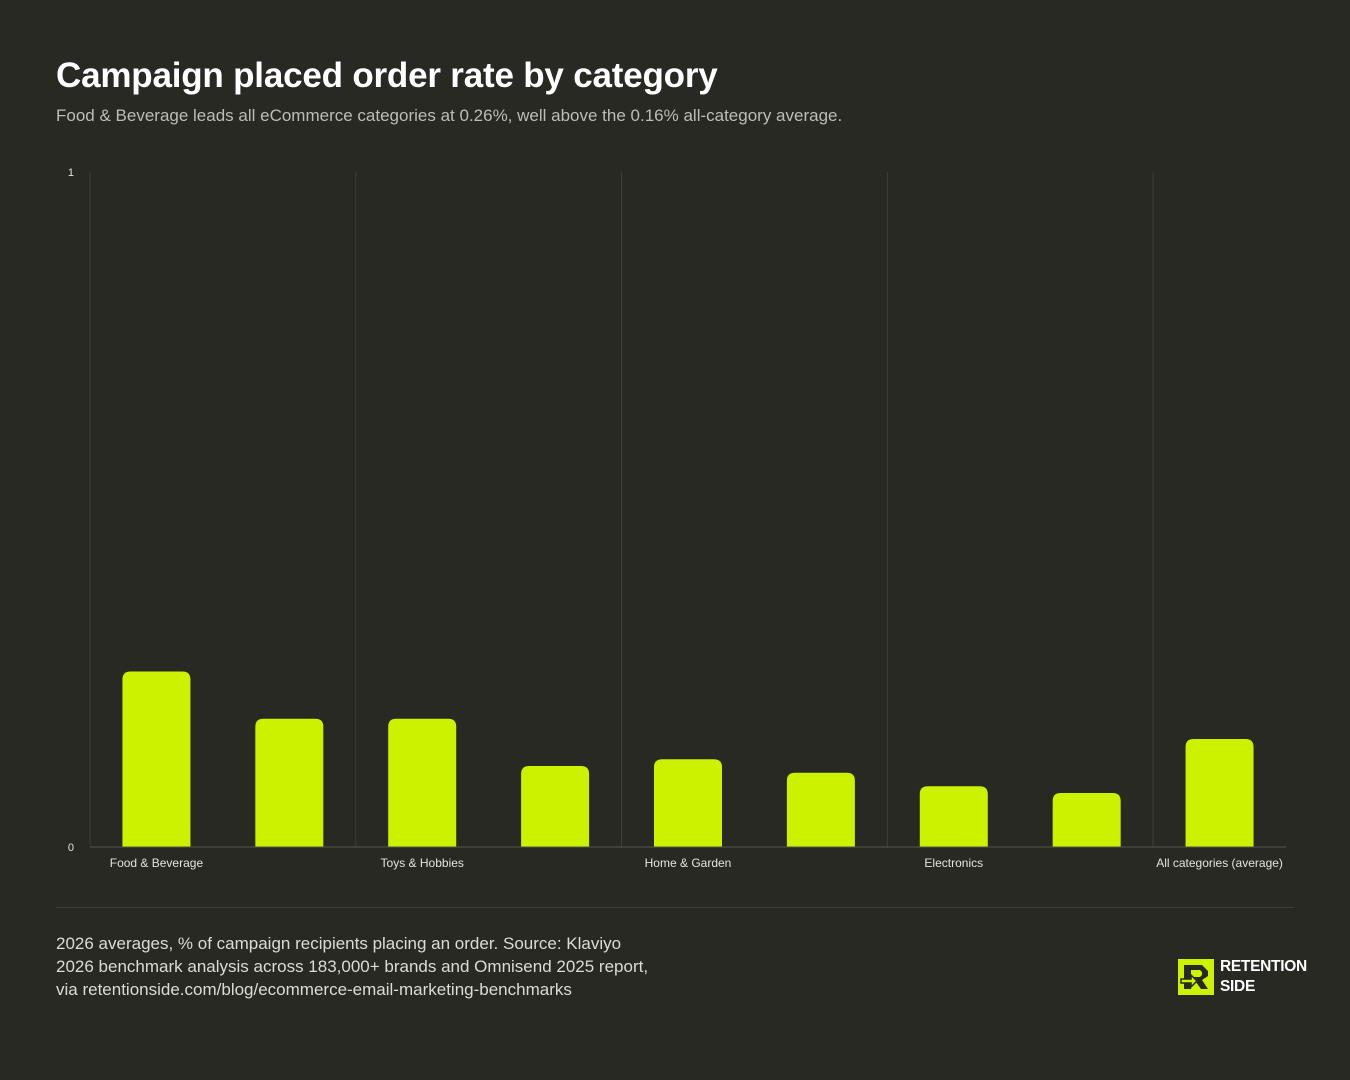 The image size is (1350, 1080). Describe the element at coordinates (675, 907) in the screenshot. I see `footer-divider` at that location.